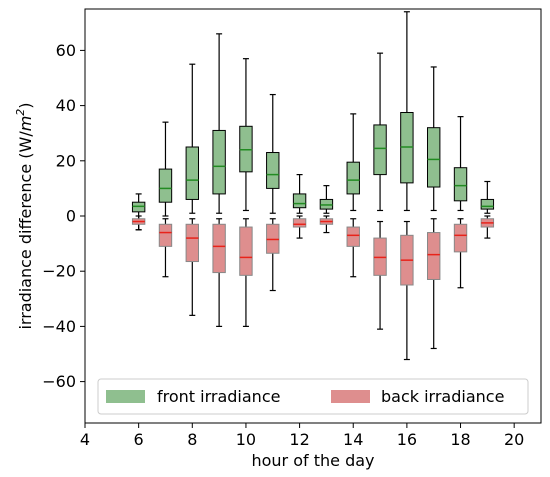 This screenshot has height=477, width=550. What do you see at coordinates (299, 439) in the screenshot?
I see `x-tick-label-12: 12` at bounding box center [299, 439].